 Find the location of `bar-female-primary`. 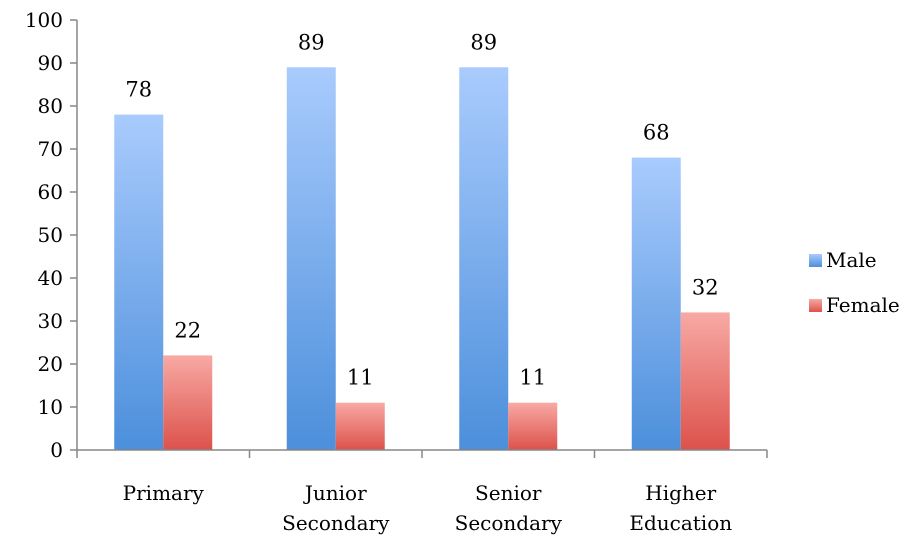

bar-female-primary is located at coordinates (188, 402).